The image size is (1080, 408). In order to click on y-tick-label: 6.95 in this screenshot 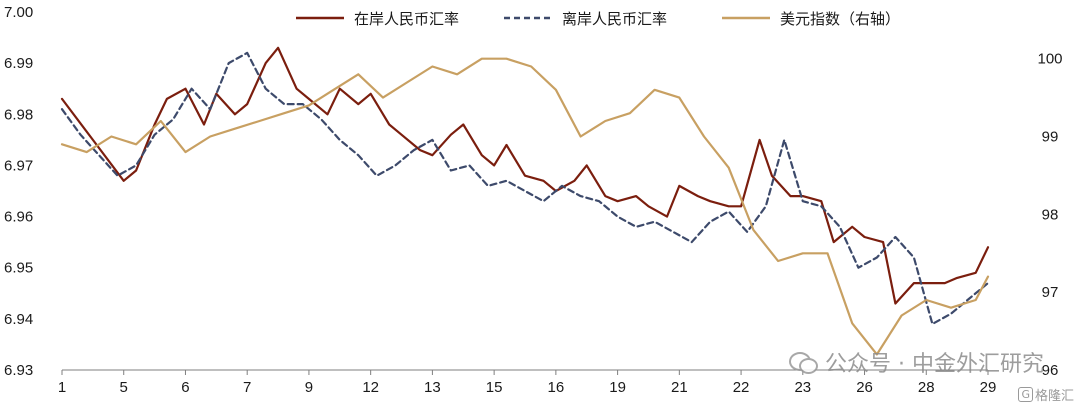, I will do `click(18, 268)`.